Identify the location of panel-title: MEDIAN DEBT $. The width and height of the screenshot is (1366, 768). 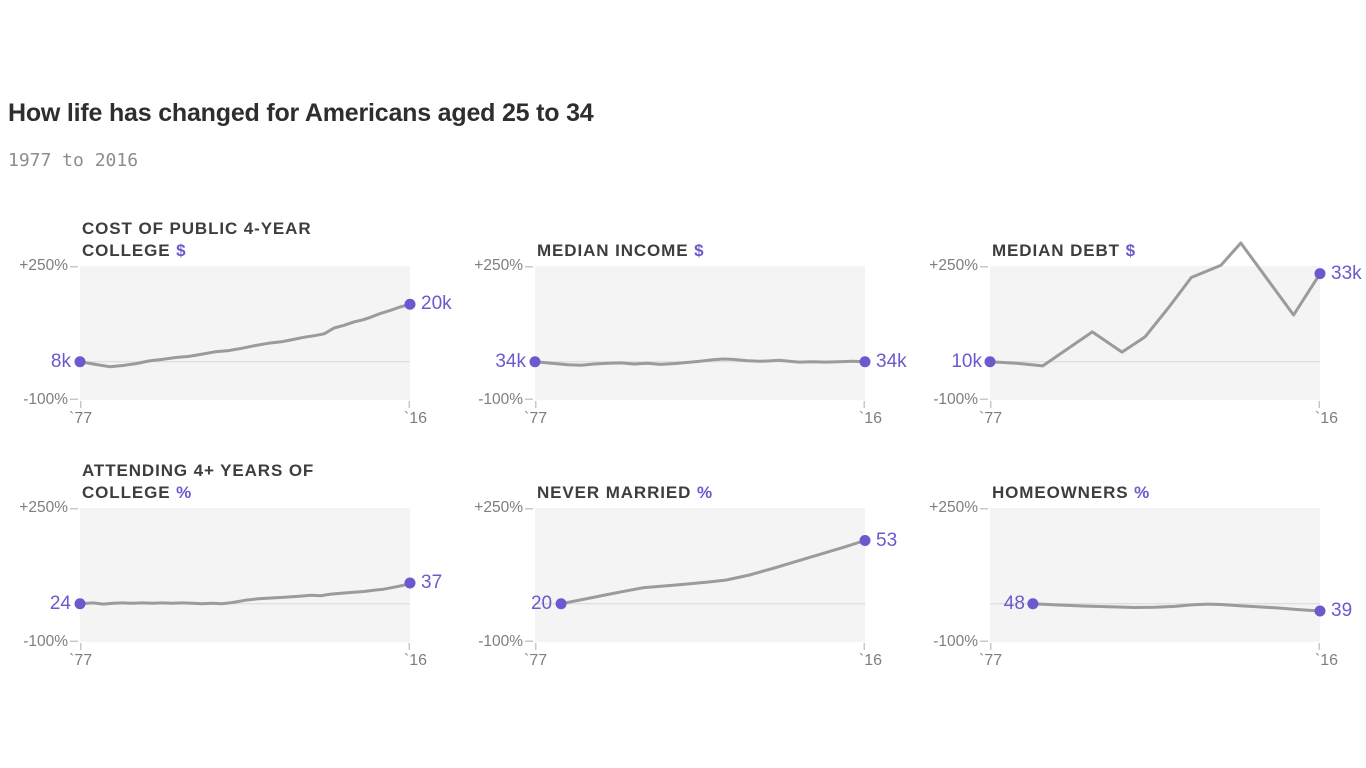
(1133, 251).